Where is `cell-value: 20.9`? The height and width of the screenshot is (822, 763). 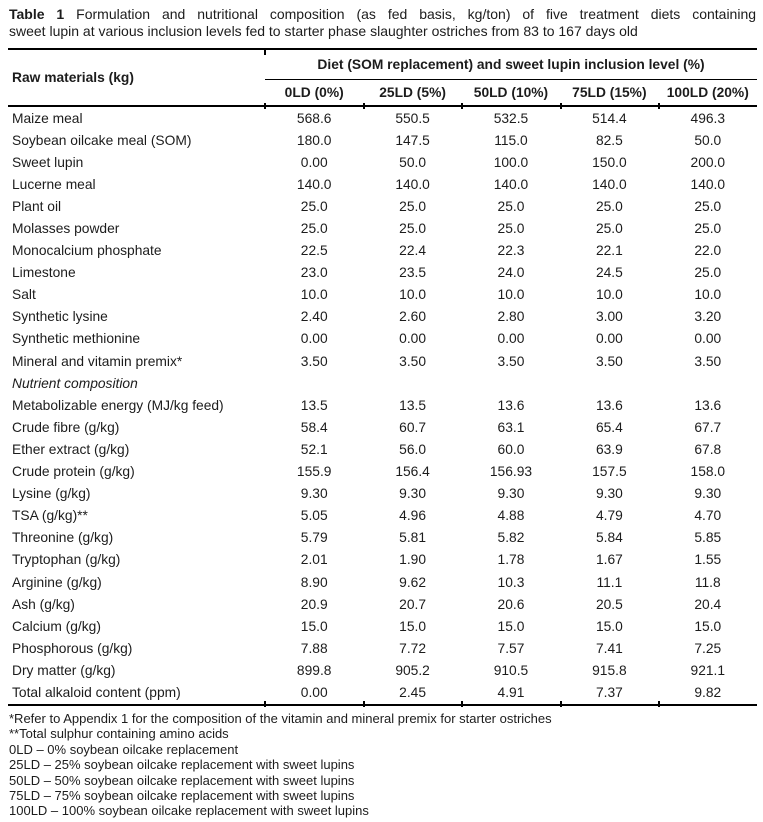 cell-value: 20.9 is located at coordinates (314, 604).